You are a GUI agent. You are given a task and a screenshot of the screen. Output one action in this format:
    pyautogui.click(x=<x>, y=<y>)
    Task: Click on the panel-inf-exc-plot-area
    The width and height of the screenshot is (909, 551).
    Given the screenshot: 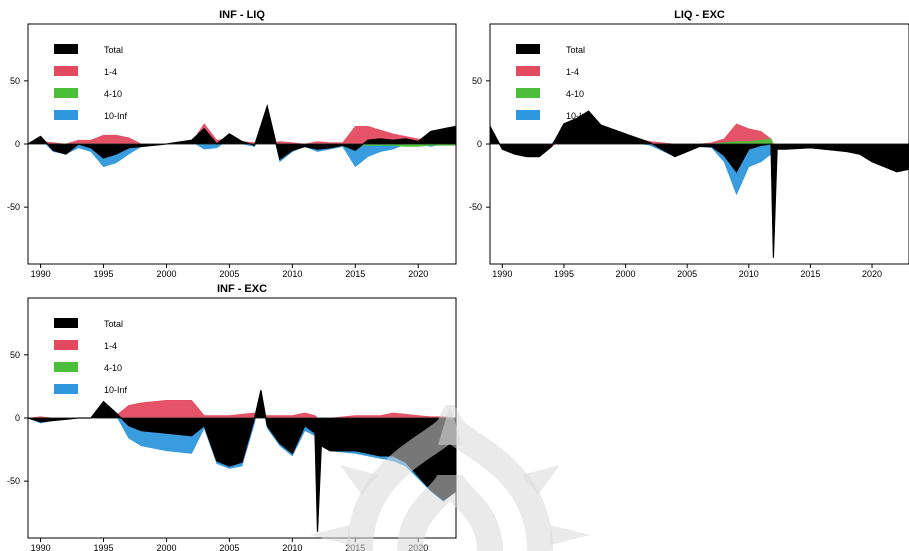 What is the action you would take?
    pyautogui.click(x=242, y=461)
    